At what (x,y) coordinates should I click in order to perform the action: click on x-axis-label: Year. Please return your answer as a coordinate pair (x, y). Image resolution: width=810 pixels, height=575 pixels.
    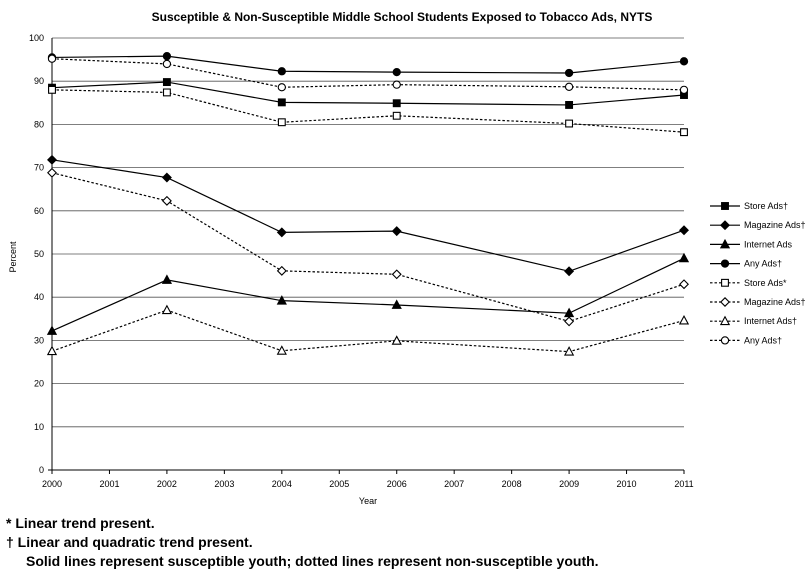
    Looking at the image, I should click on (368, 501).